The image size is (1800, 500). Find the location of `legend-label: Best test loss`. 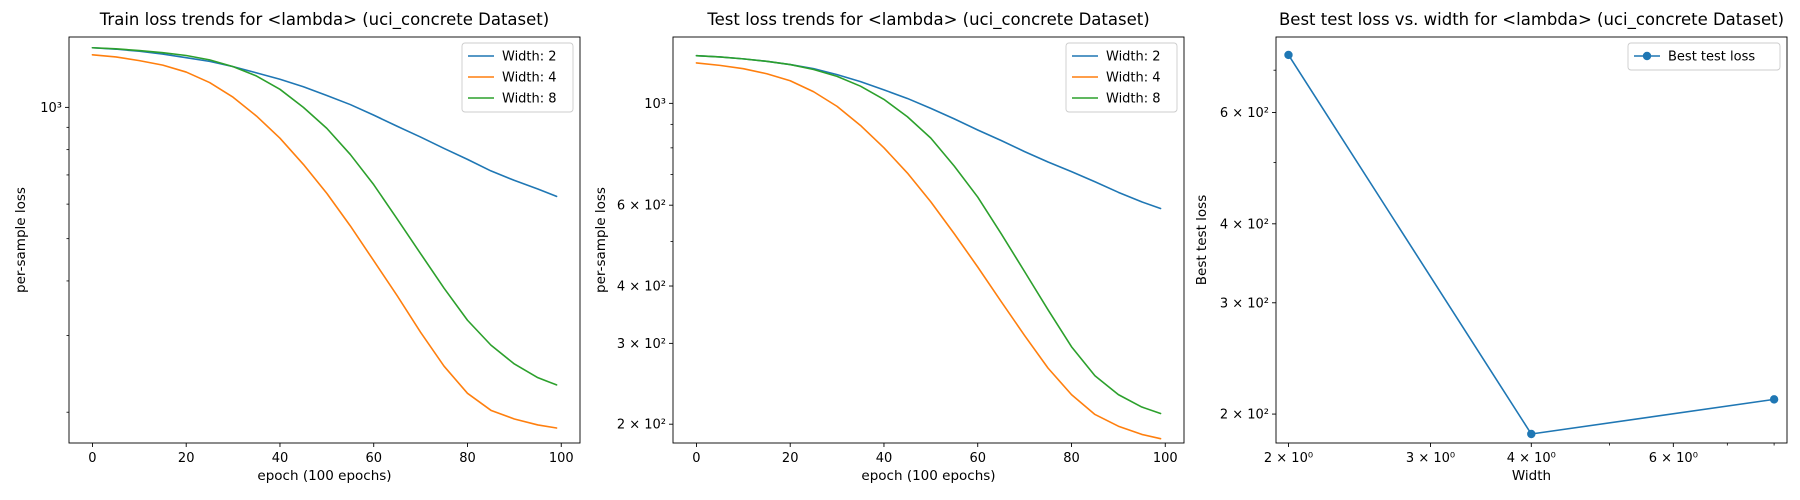

legend-label: Best test loss is located at coordinates (1711, 57).